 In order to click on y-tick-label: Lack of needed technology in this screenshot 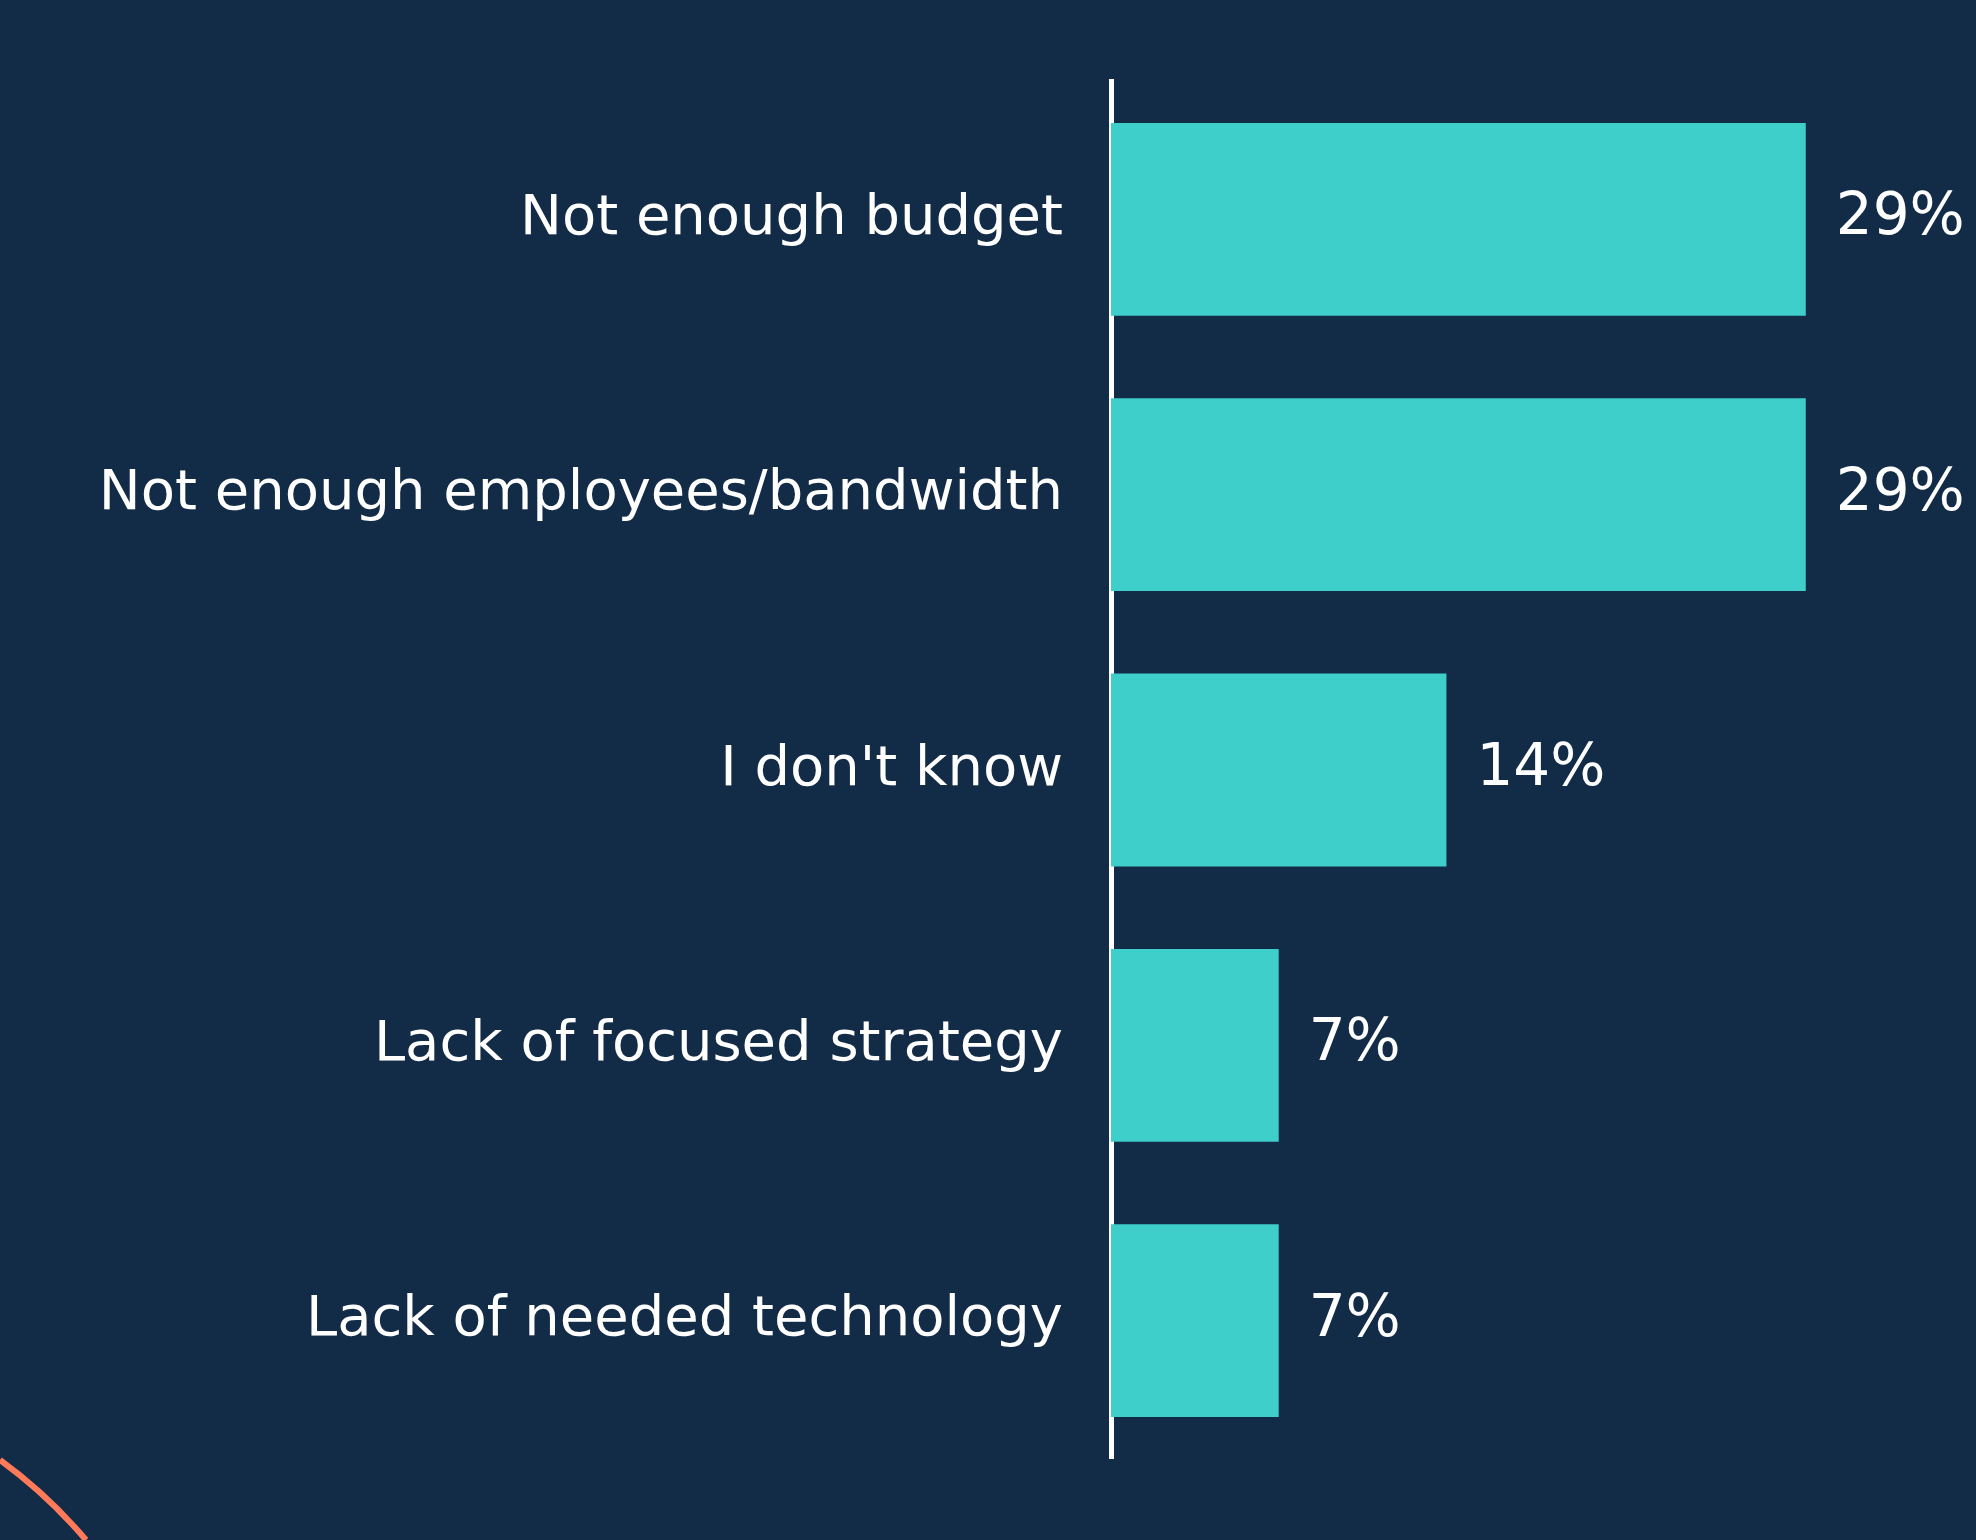, I will do `click(684, 1316)`.